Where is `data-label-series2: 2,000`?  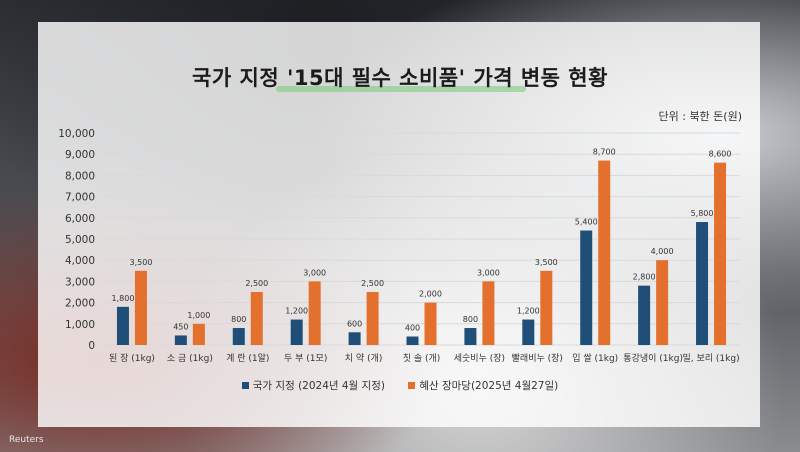 data-label-series2: 2,000 is located at coordinates (430, 294).